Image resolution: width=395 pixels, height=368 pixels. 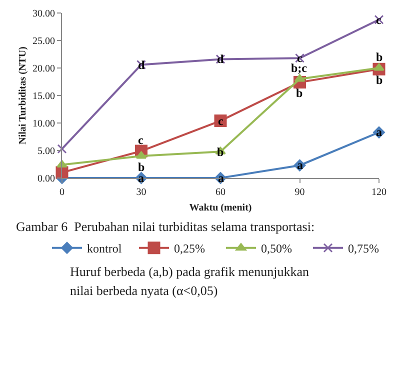 What do you see at coordinates (43, 96) in the screenshot?
I see `y-tick-label: 15.00` at bounding box center [43, 96].